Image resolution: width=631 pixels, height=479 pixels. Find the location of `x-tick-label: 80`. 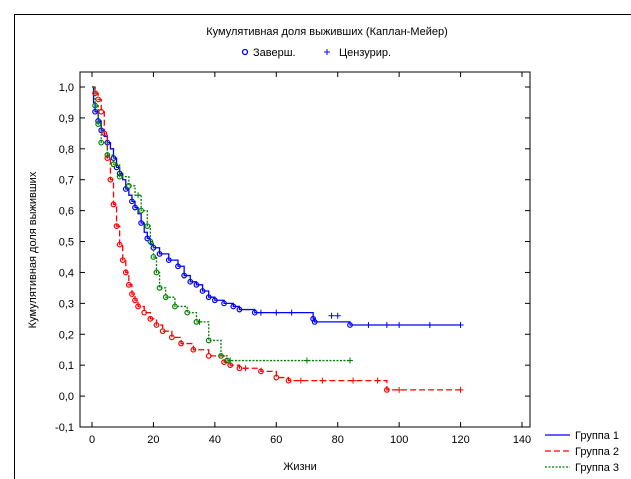

x-tick-label: 80 is located at coordinates (338, 440).